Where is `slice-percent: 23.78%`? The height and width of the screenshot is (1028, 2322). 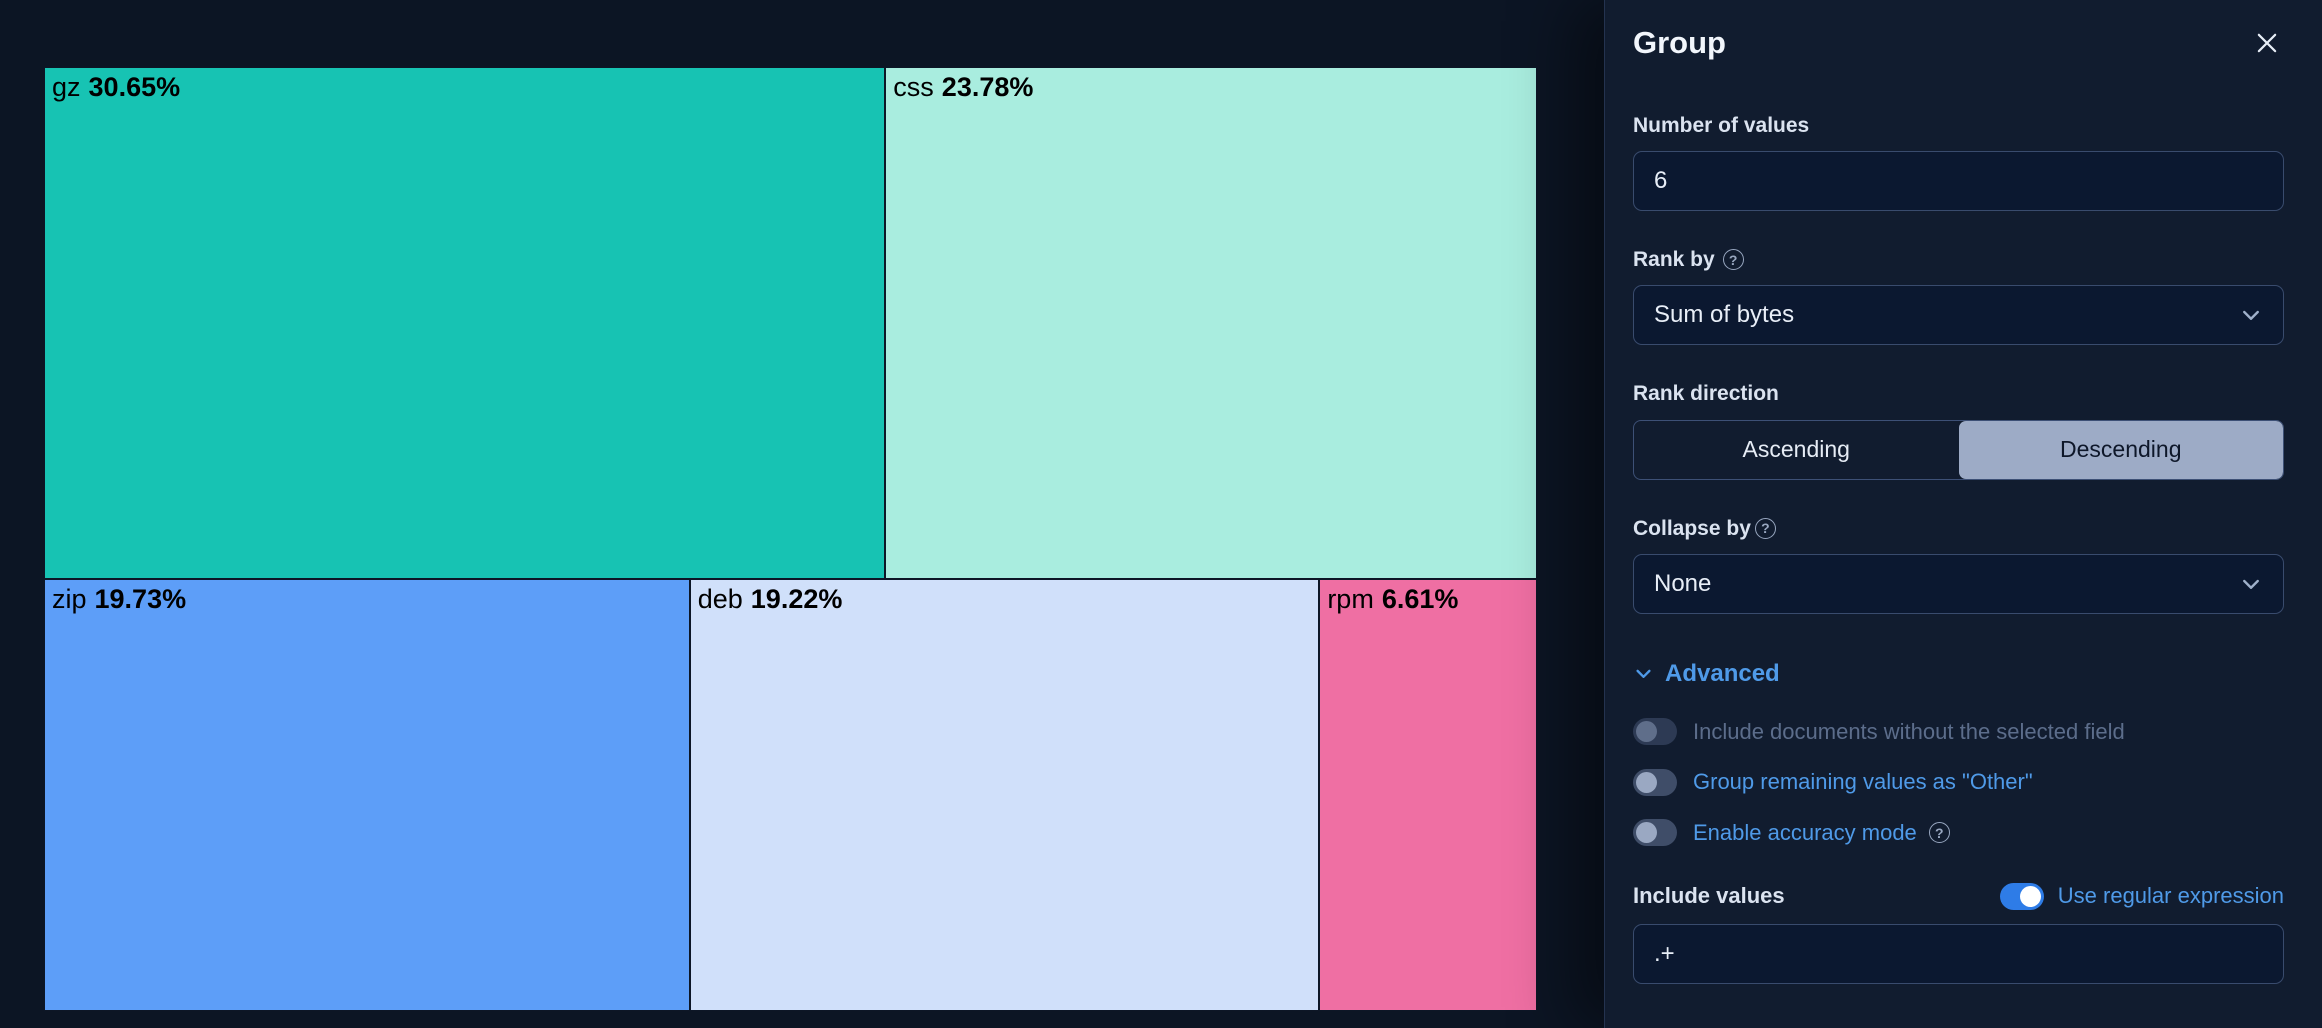
slice-percent: 23.78% is located at coordinates (987, 87).